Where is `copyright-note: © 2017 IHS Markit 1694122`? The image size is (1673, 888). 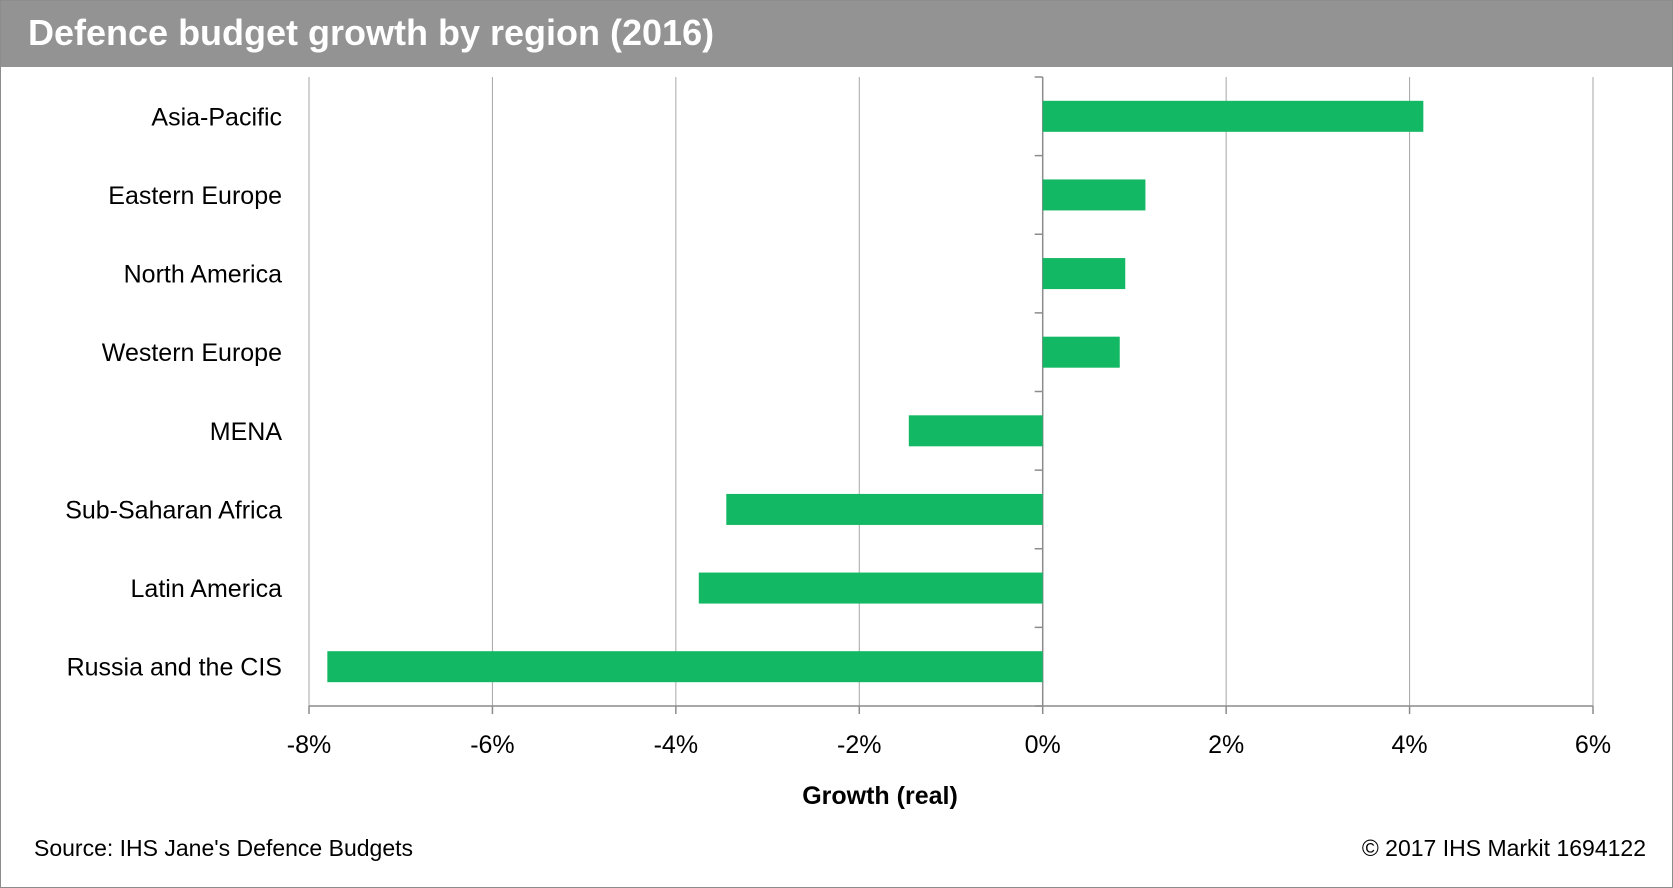
copyright-note: © 2017 IHS Markit 1694122 is located at coordinates (1503, 848).